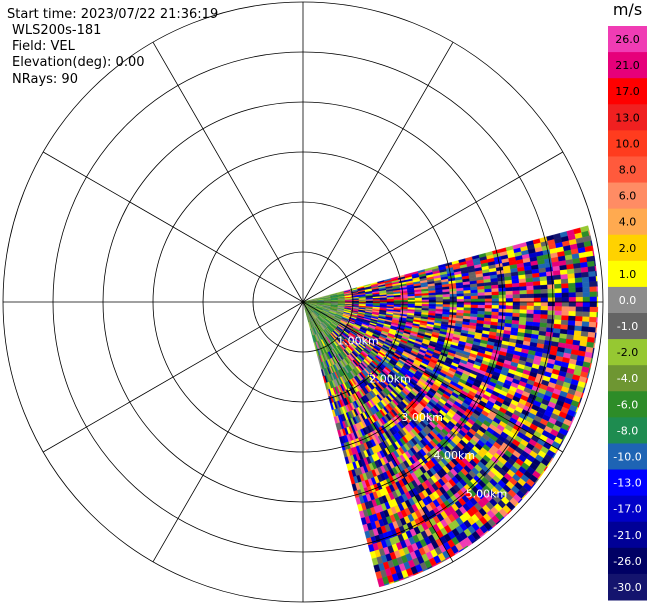  Describe the element at coordinates (627, 404) in the screenshot. I see `colorbar-tick: -6.0` at that location.